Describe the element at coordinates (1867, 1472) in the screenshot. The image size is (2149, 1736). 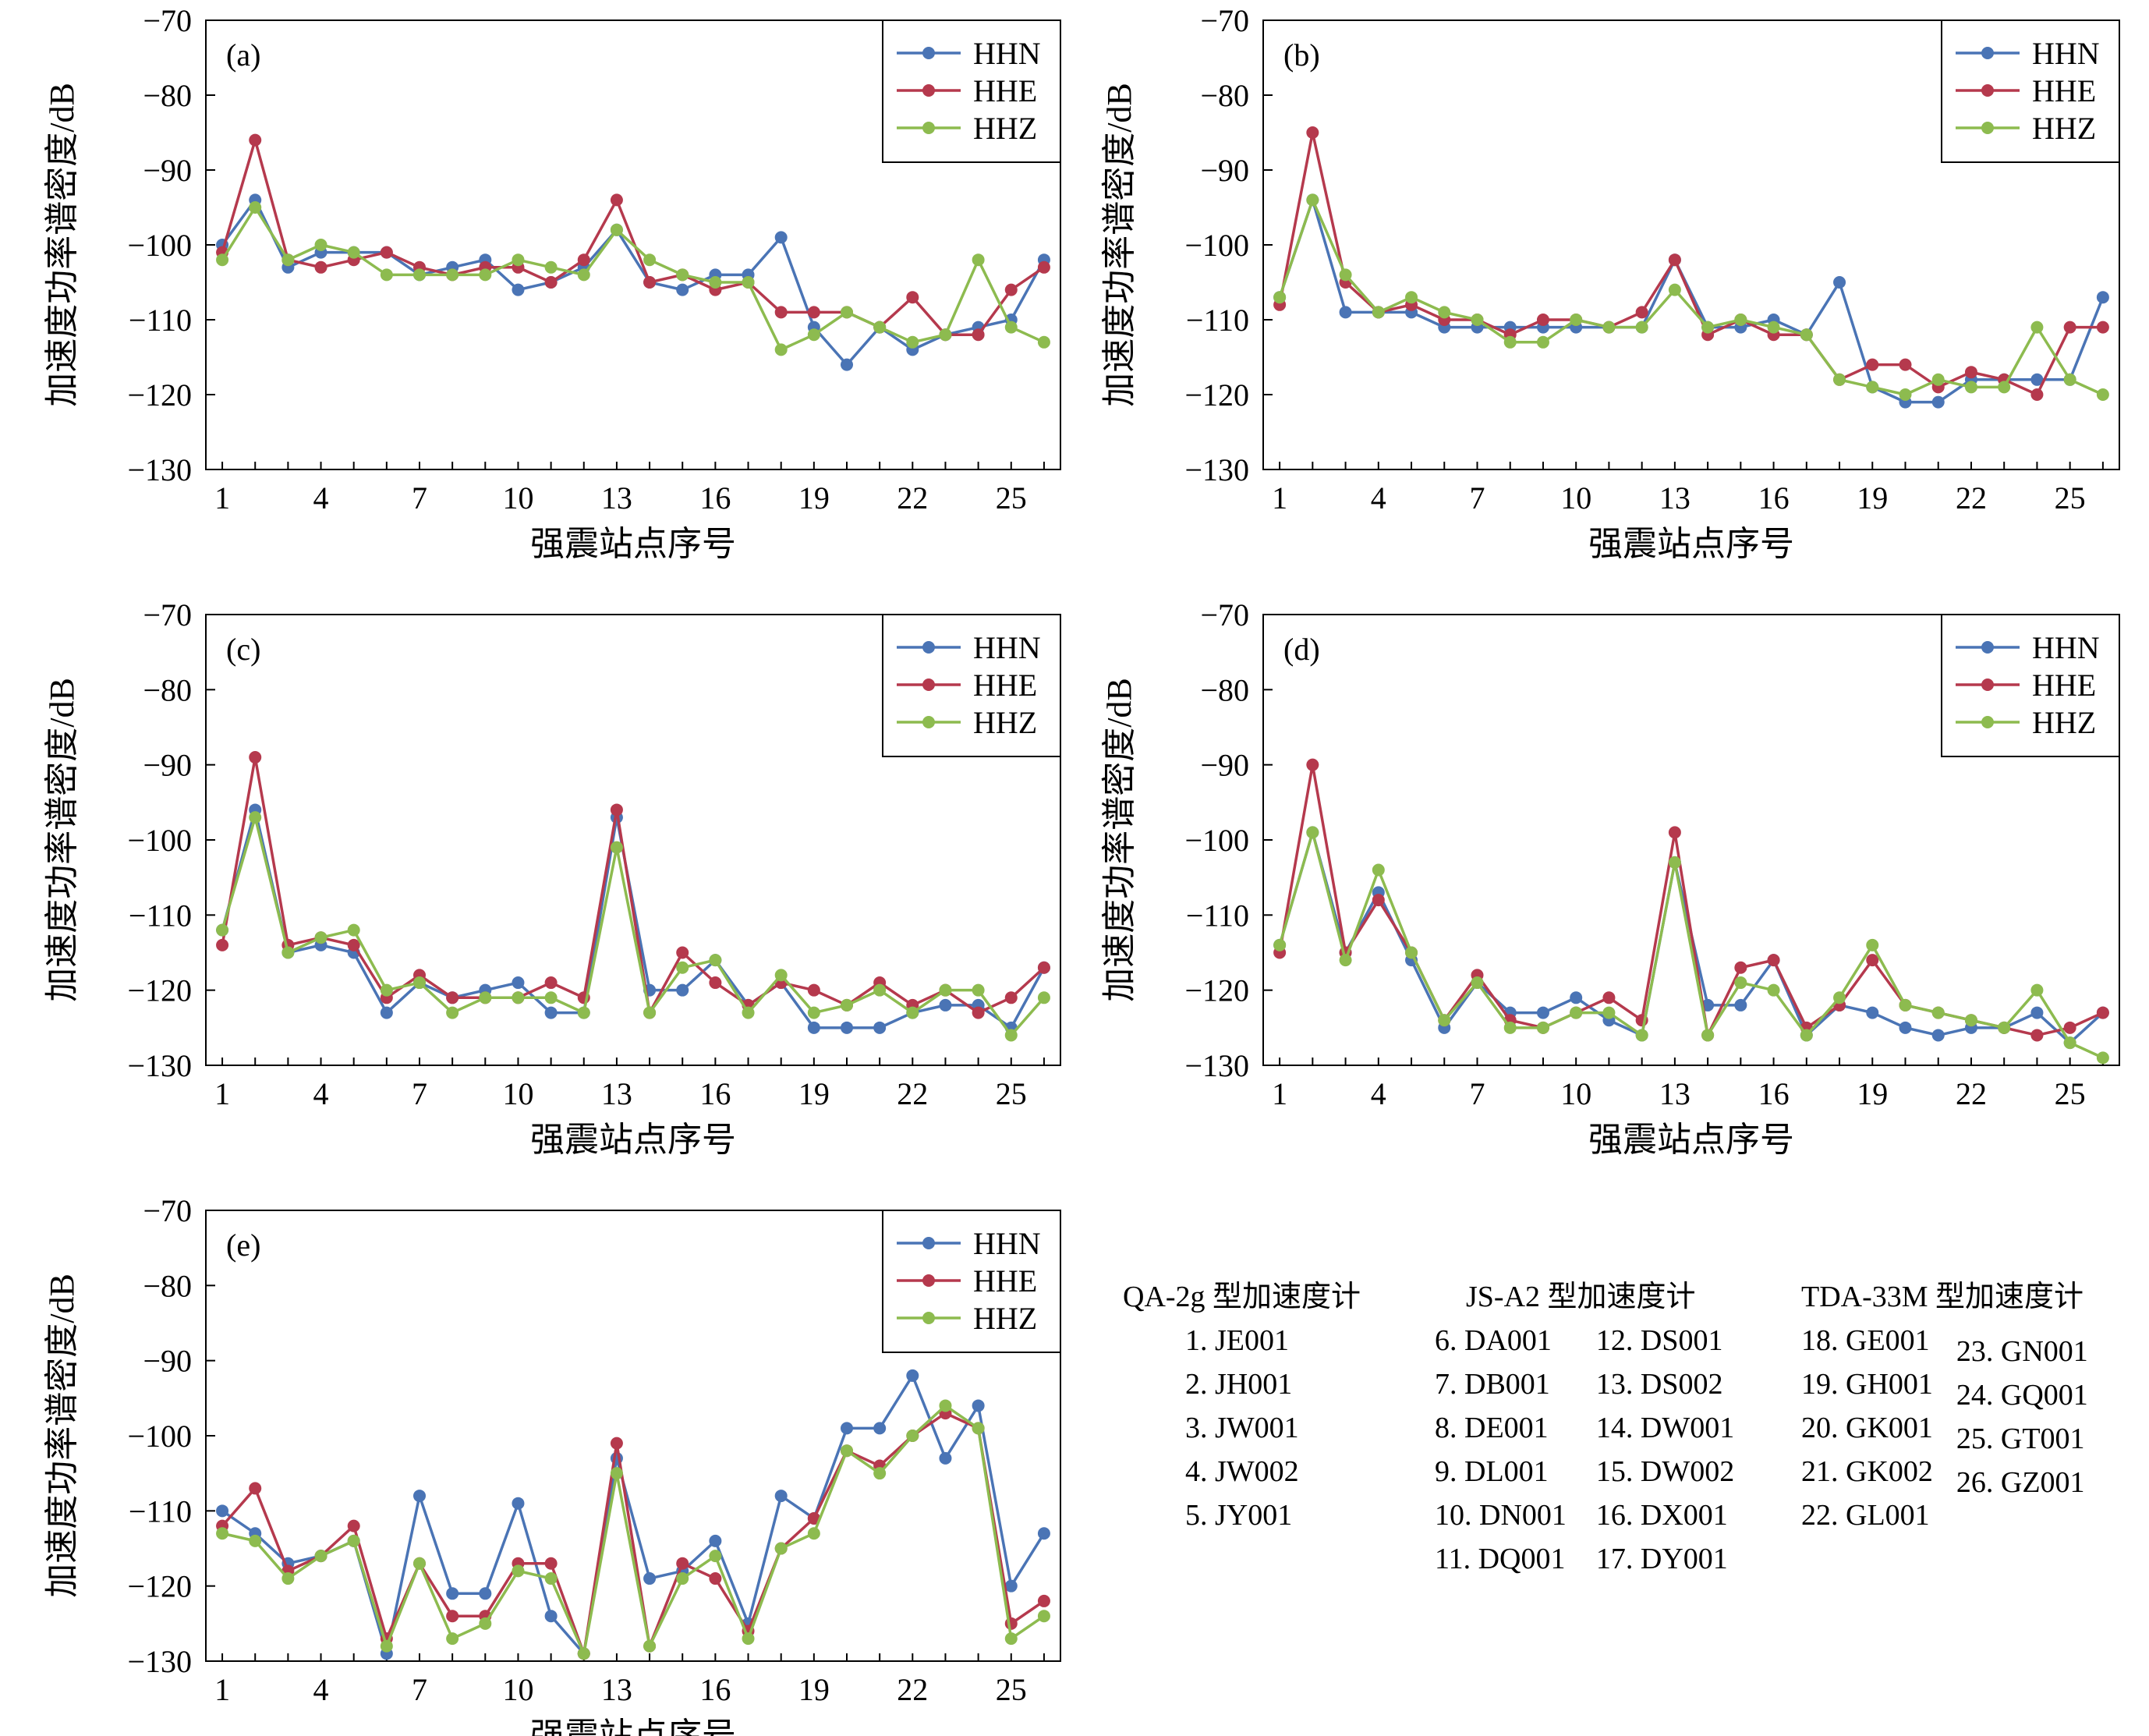
I see `station-item: 21. GK002` at that location.